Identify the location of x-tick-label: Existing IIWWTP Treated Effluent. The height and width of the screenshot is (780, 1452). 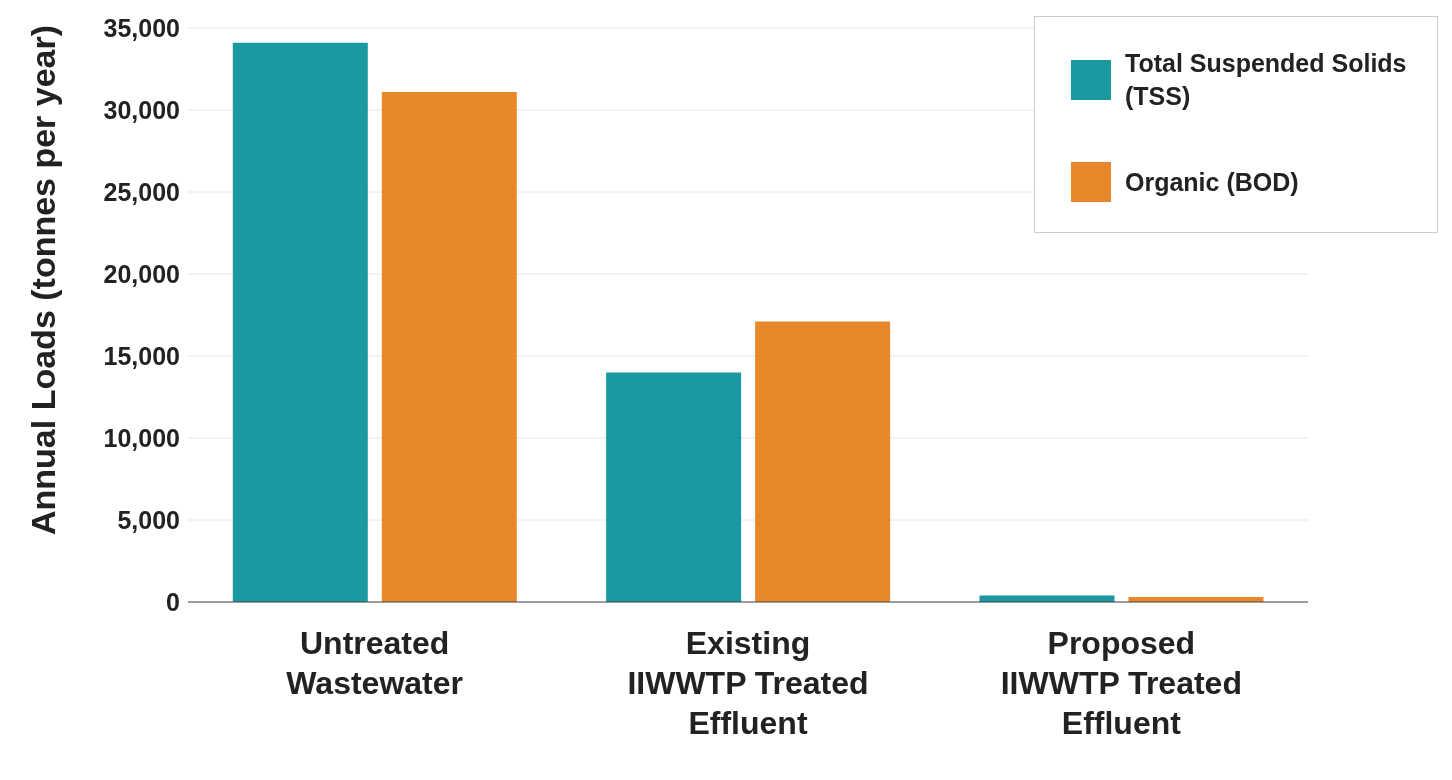
(748, 683).